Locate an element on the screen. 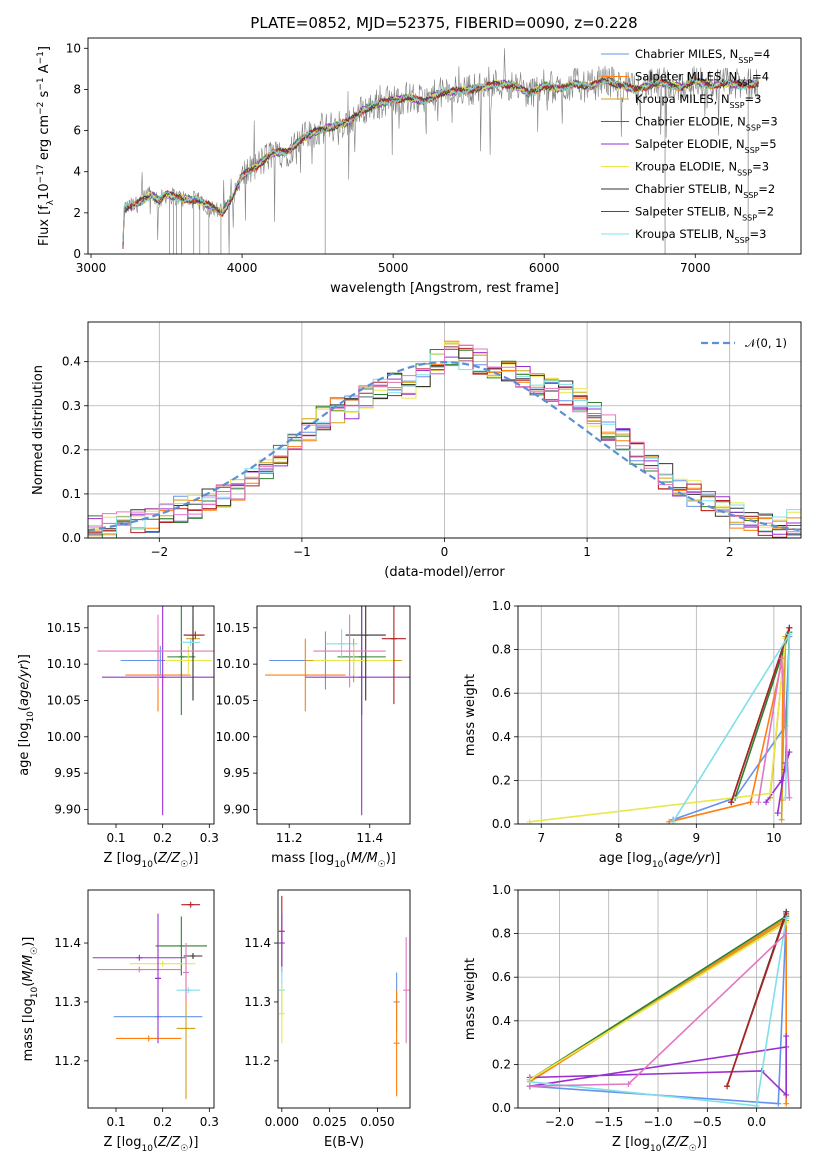 This screenshot has height=1174, width=819. legend-label: Chabrier STELIB, NSSP=2 is located at coordinates (705, 191).